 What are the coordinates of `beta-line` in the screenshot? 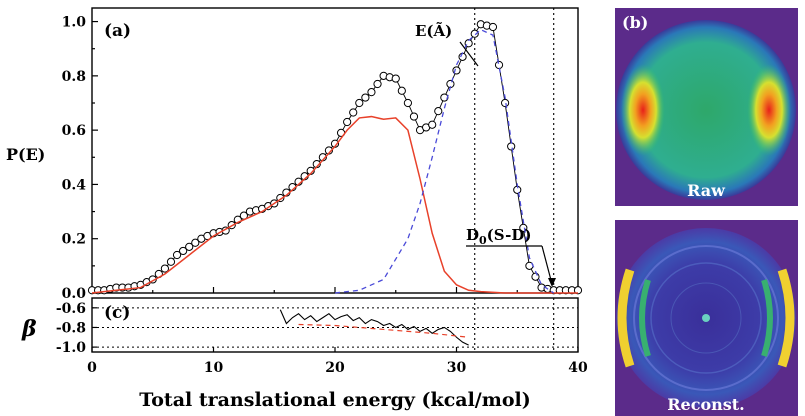 It's located at (374, 327).